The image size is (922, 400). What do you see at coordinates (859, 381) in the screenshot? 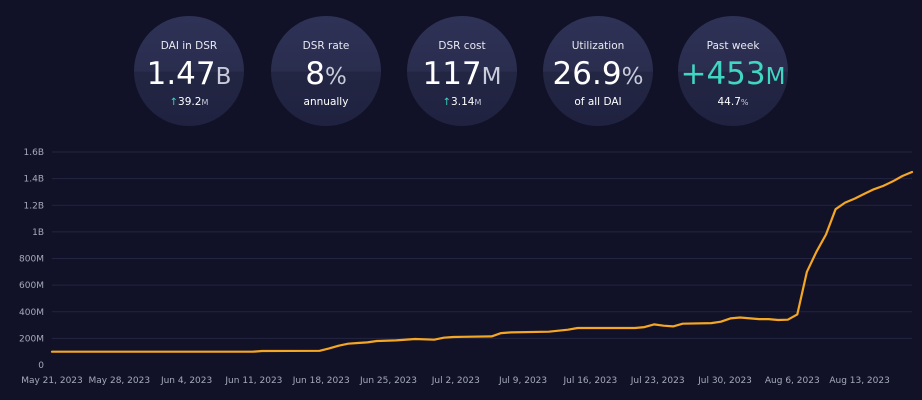
I see `x-tick-label: Aug 13, 2023` at bounding box center [859, 381].